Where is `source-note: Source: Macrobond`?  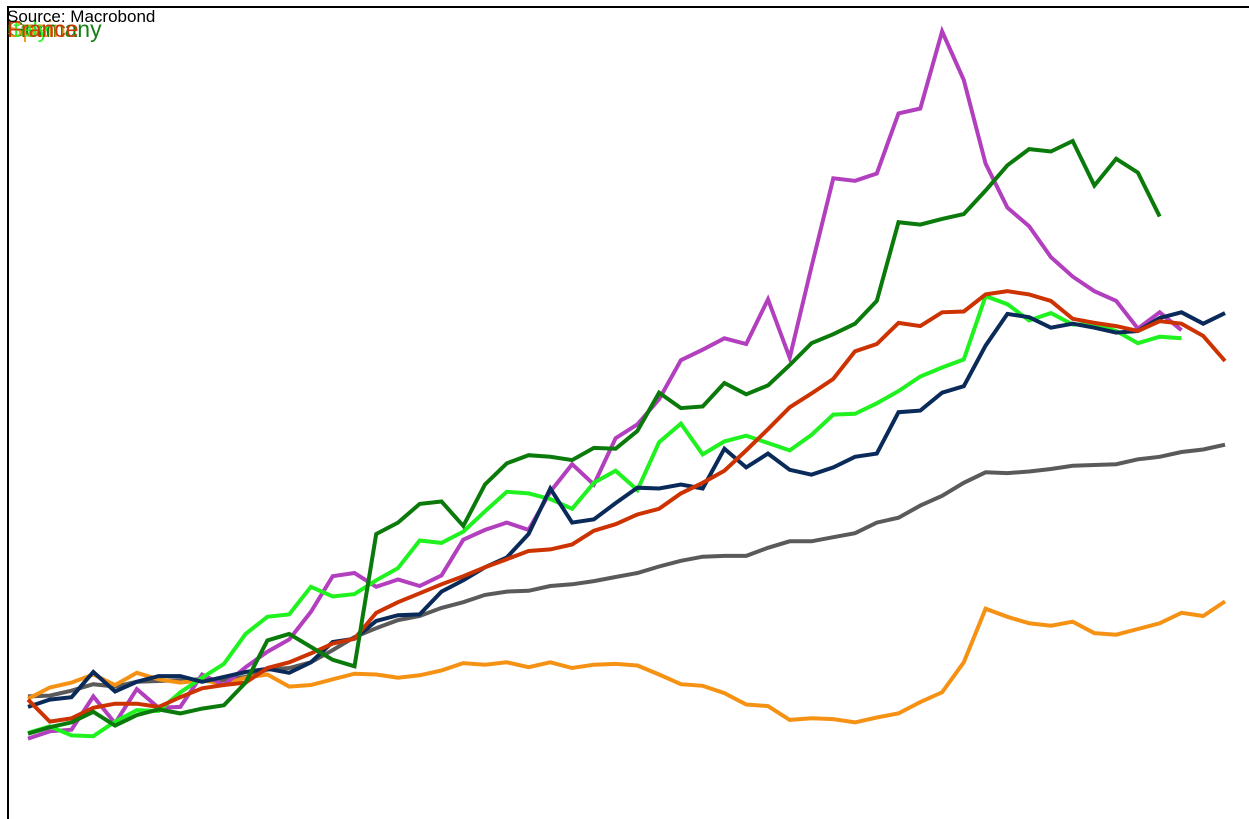
source-note: Source: Macrobond is located at coordinates (81, 16).